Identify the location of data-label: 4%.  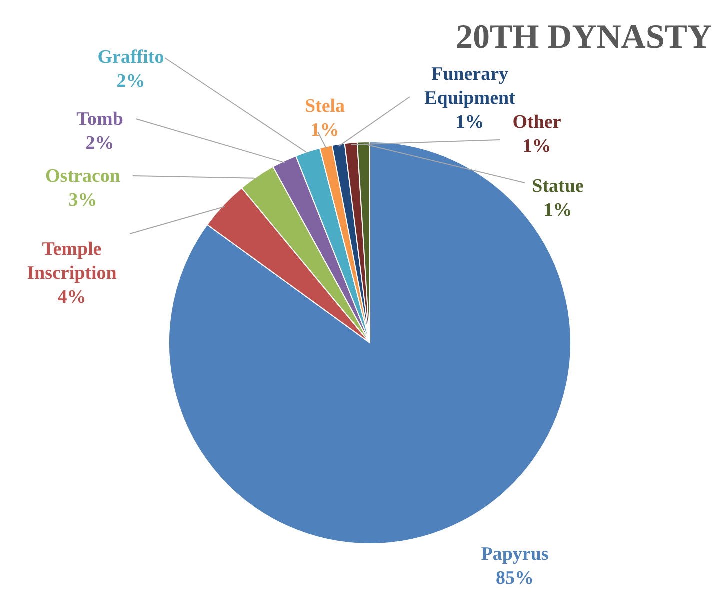
(72, 297).